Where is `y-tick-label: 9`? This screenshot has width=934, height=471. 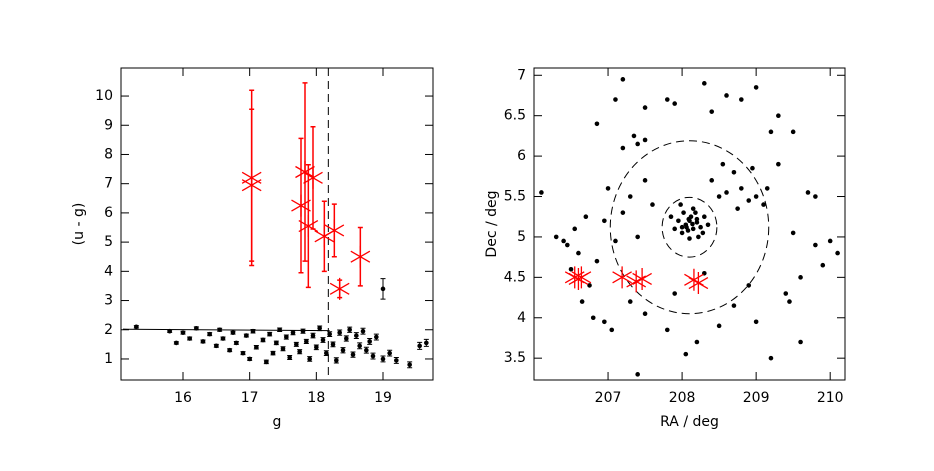
y-tick-label: 9 is located at coordinates (108, 125).